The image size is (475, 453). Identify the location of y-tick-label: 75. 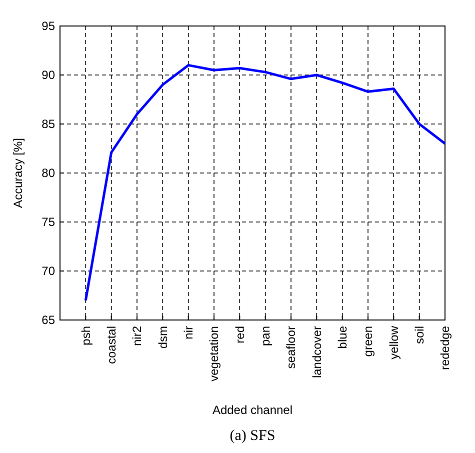
(49, 222).